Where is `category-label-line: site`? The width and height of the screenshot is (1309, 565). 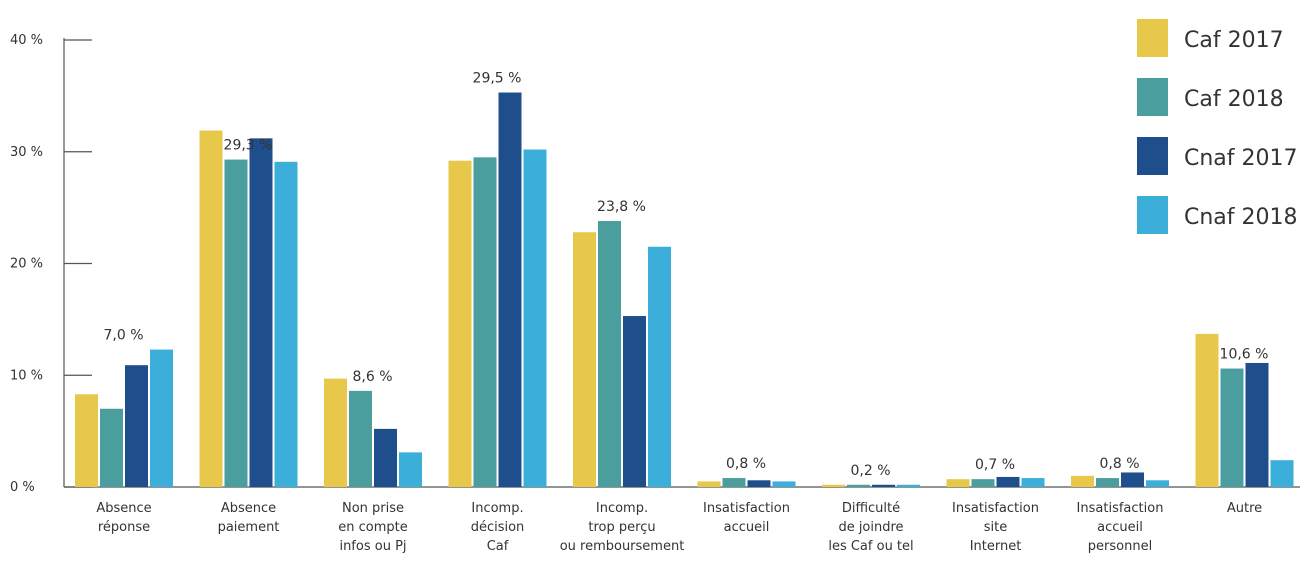 category-label-line: site is located at coordinates (995, 527).